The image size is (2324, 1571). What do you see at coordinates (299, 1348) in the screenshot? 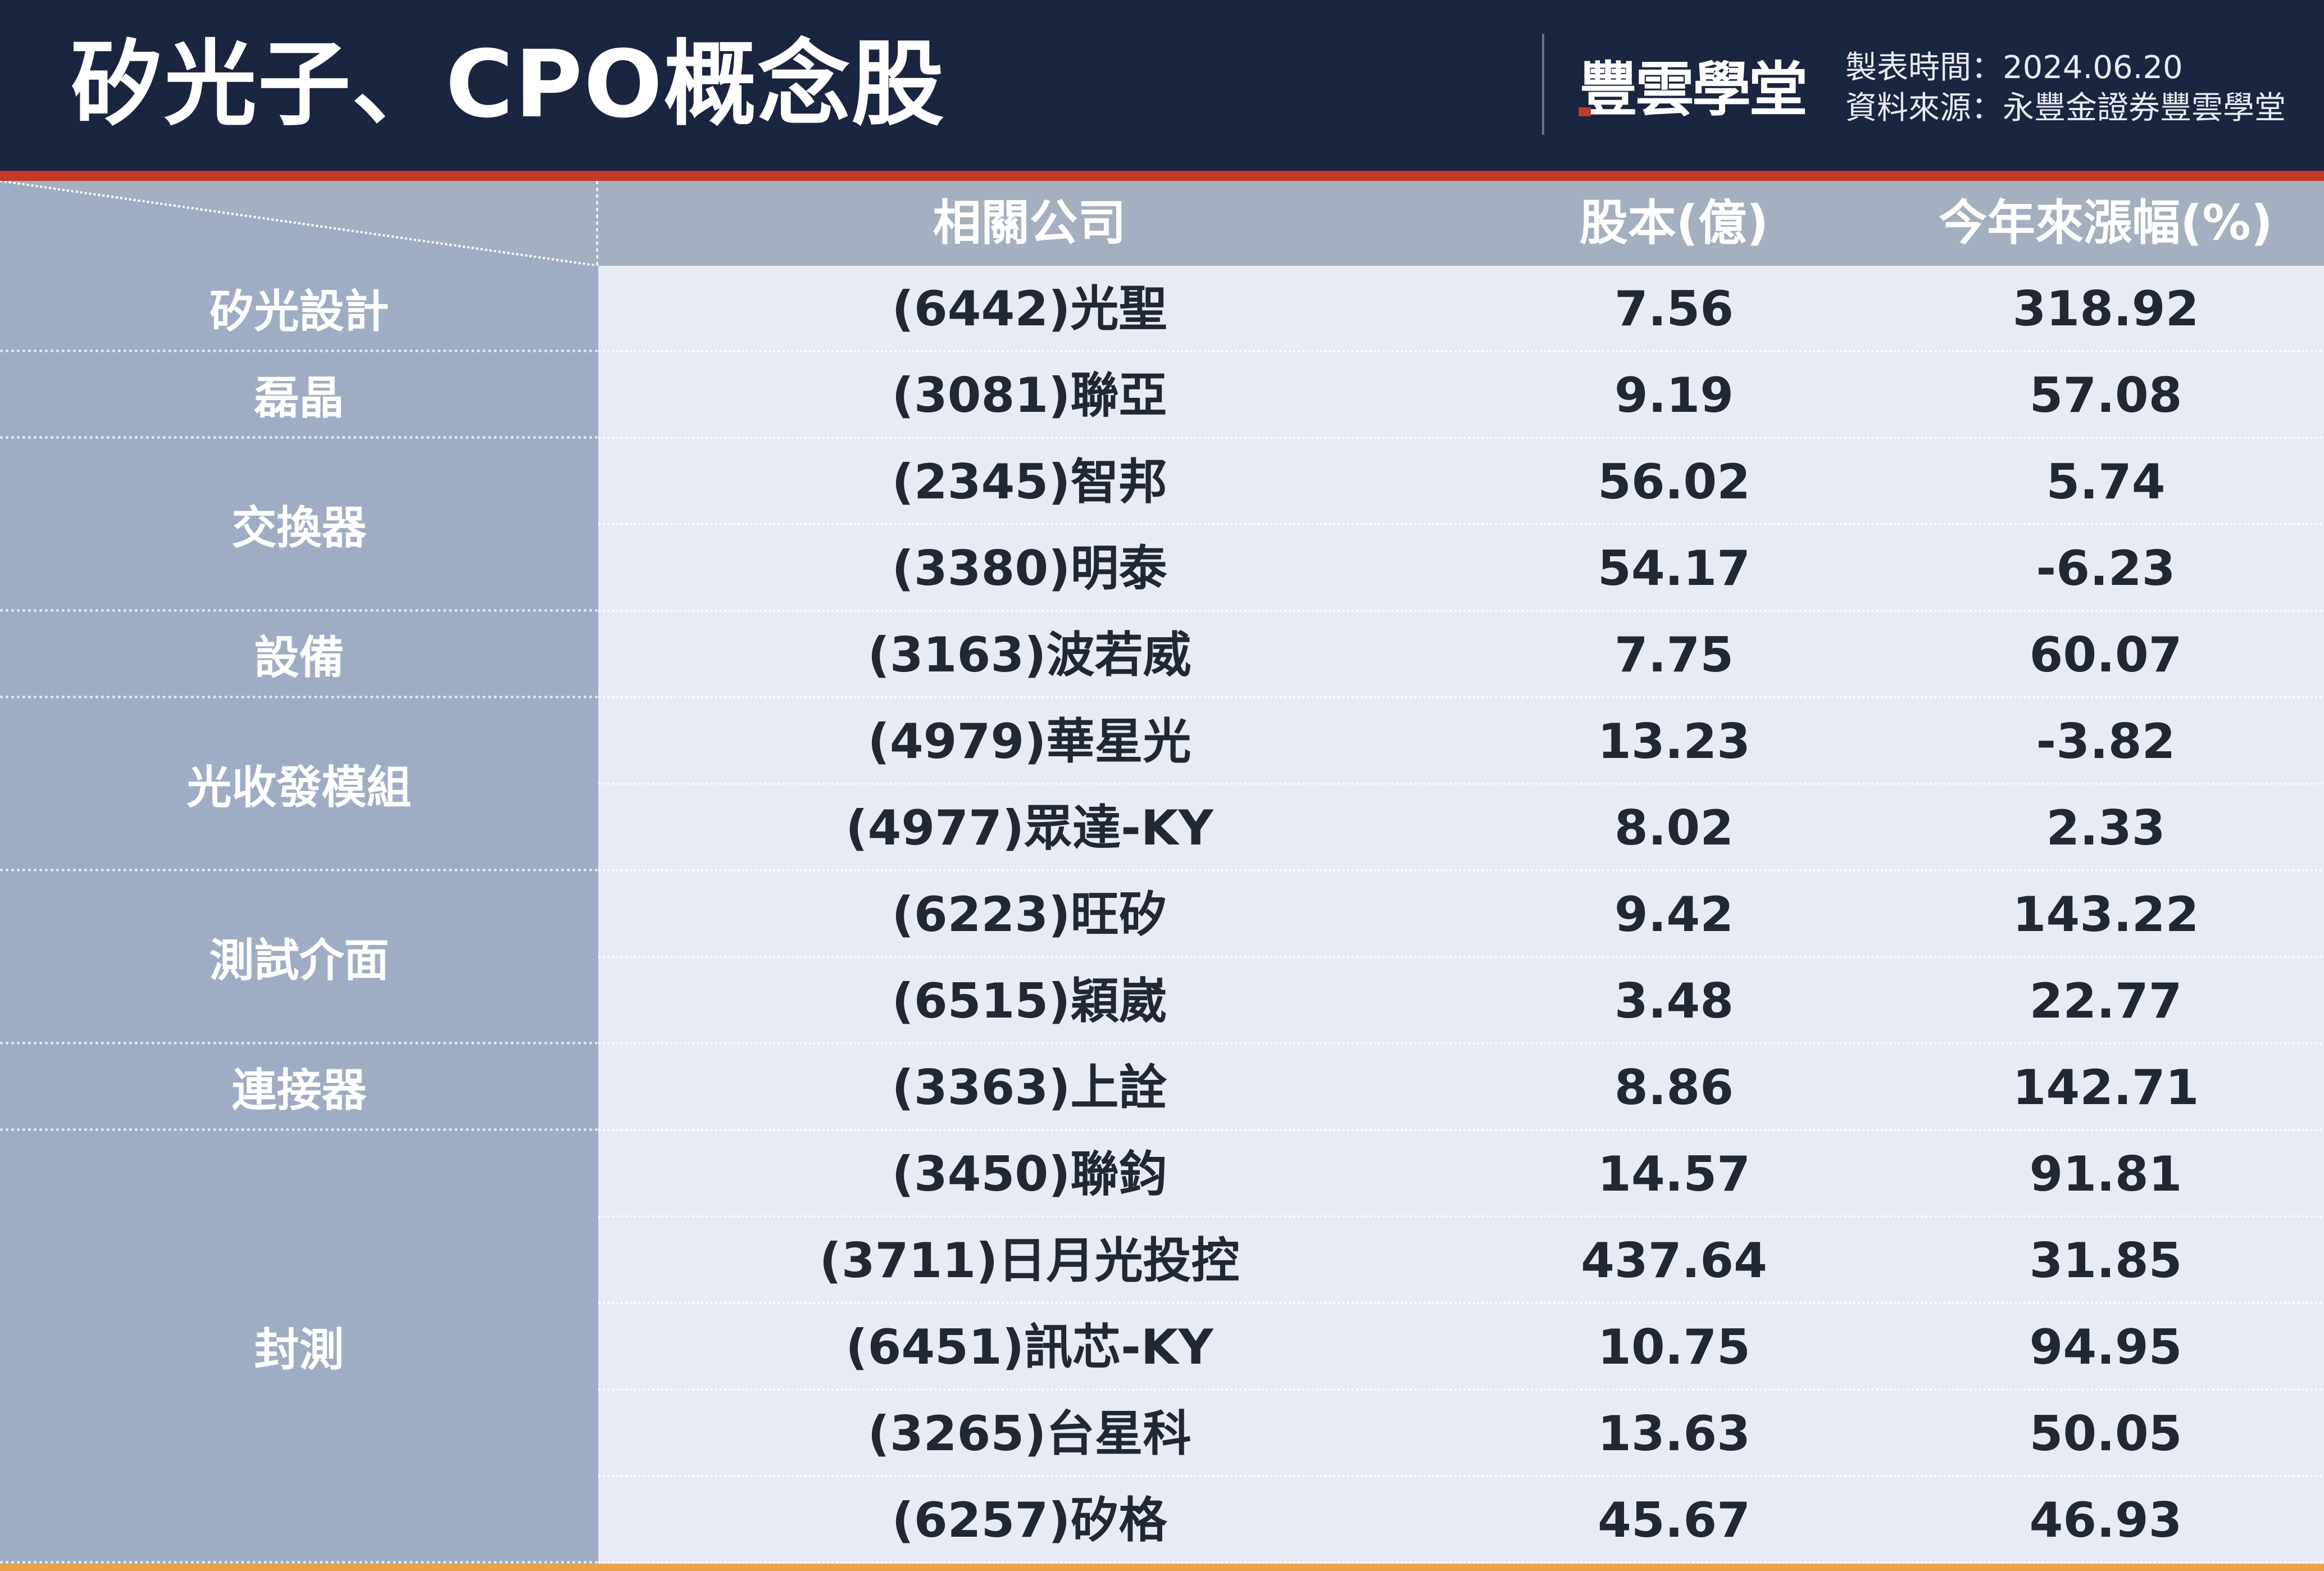
I see `category-label: 封測` at bounding box center [299, 1348].